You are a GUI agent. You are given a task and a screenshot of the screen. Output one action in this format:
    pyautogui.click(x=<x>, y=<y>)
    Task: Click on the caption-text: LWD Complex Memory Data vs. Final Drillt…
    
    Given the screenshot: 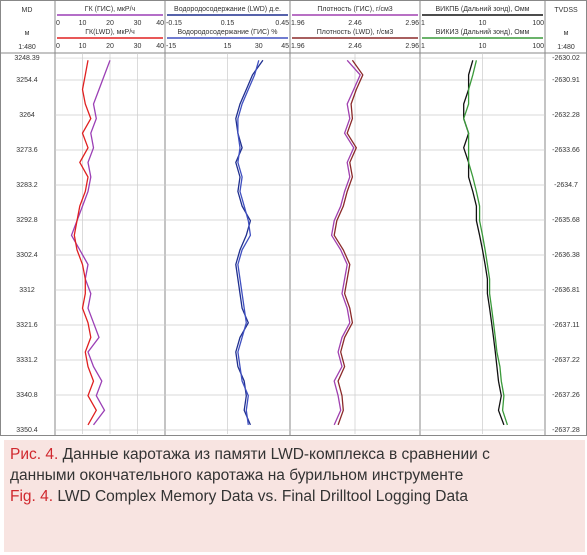 What is the action you would take?
    pyautogui.click(x=262, y=496)
    